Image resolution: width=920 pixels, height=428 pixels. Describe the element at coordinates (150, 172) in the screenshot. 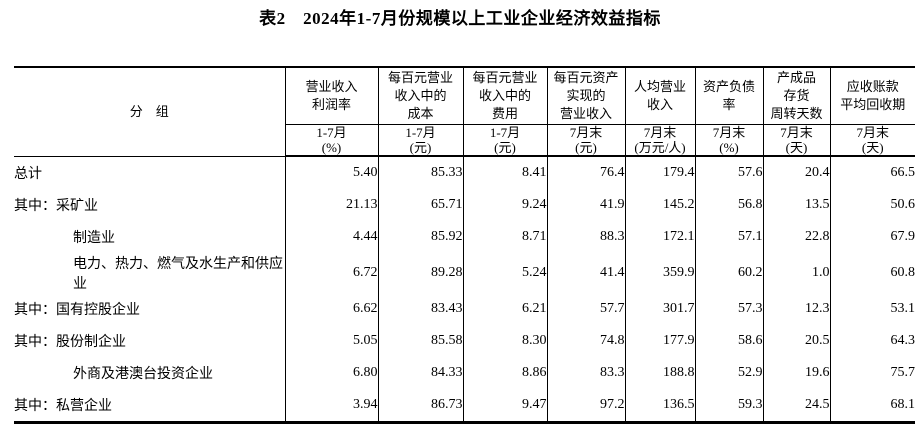

I see `row-label: 总计` at that location.